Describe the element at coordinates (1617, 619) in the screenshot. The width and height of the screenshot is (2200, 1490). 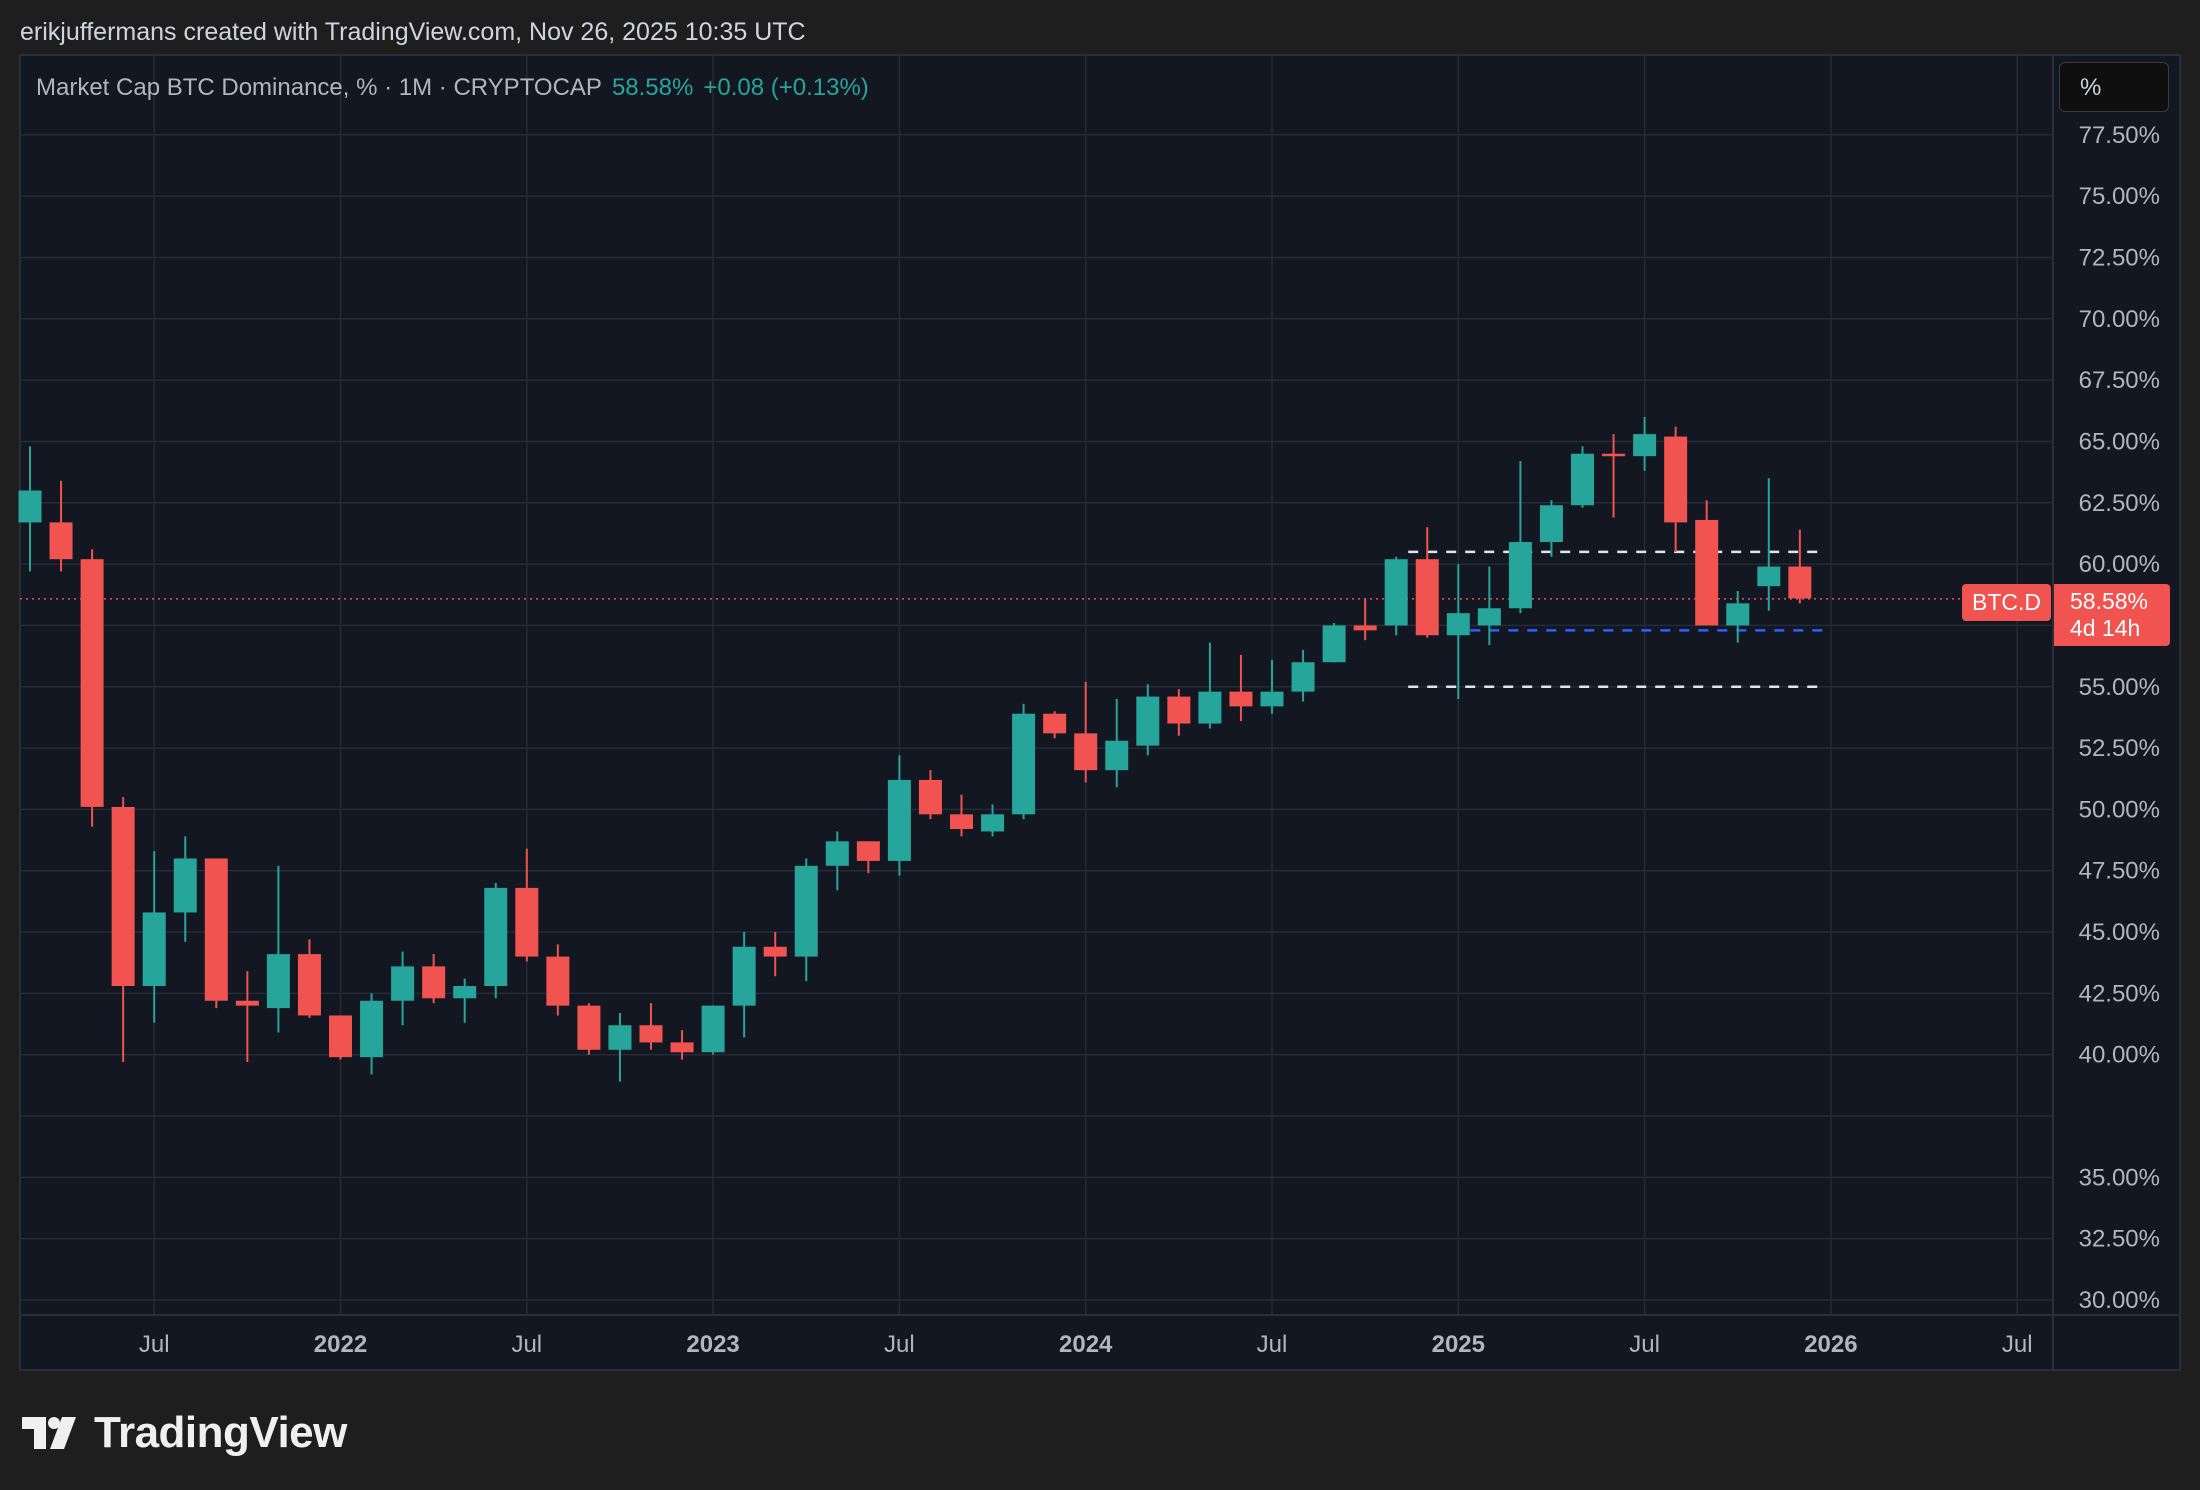
I see `horizontal-levels` at that location.